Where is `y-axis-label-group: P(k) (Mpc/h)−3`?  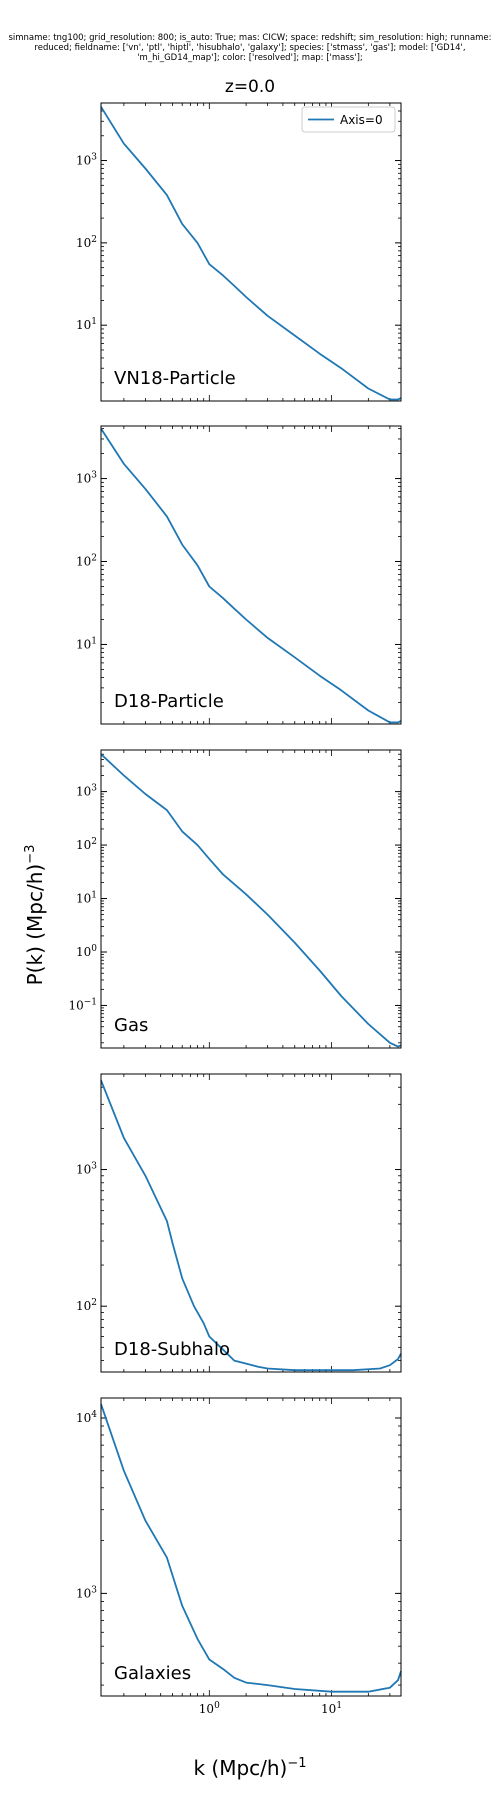
y-axis-label-group: P(k) (Mpc/h)−3 is located at coordinates (35, 915).